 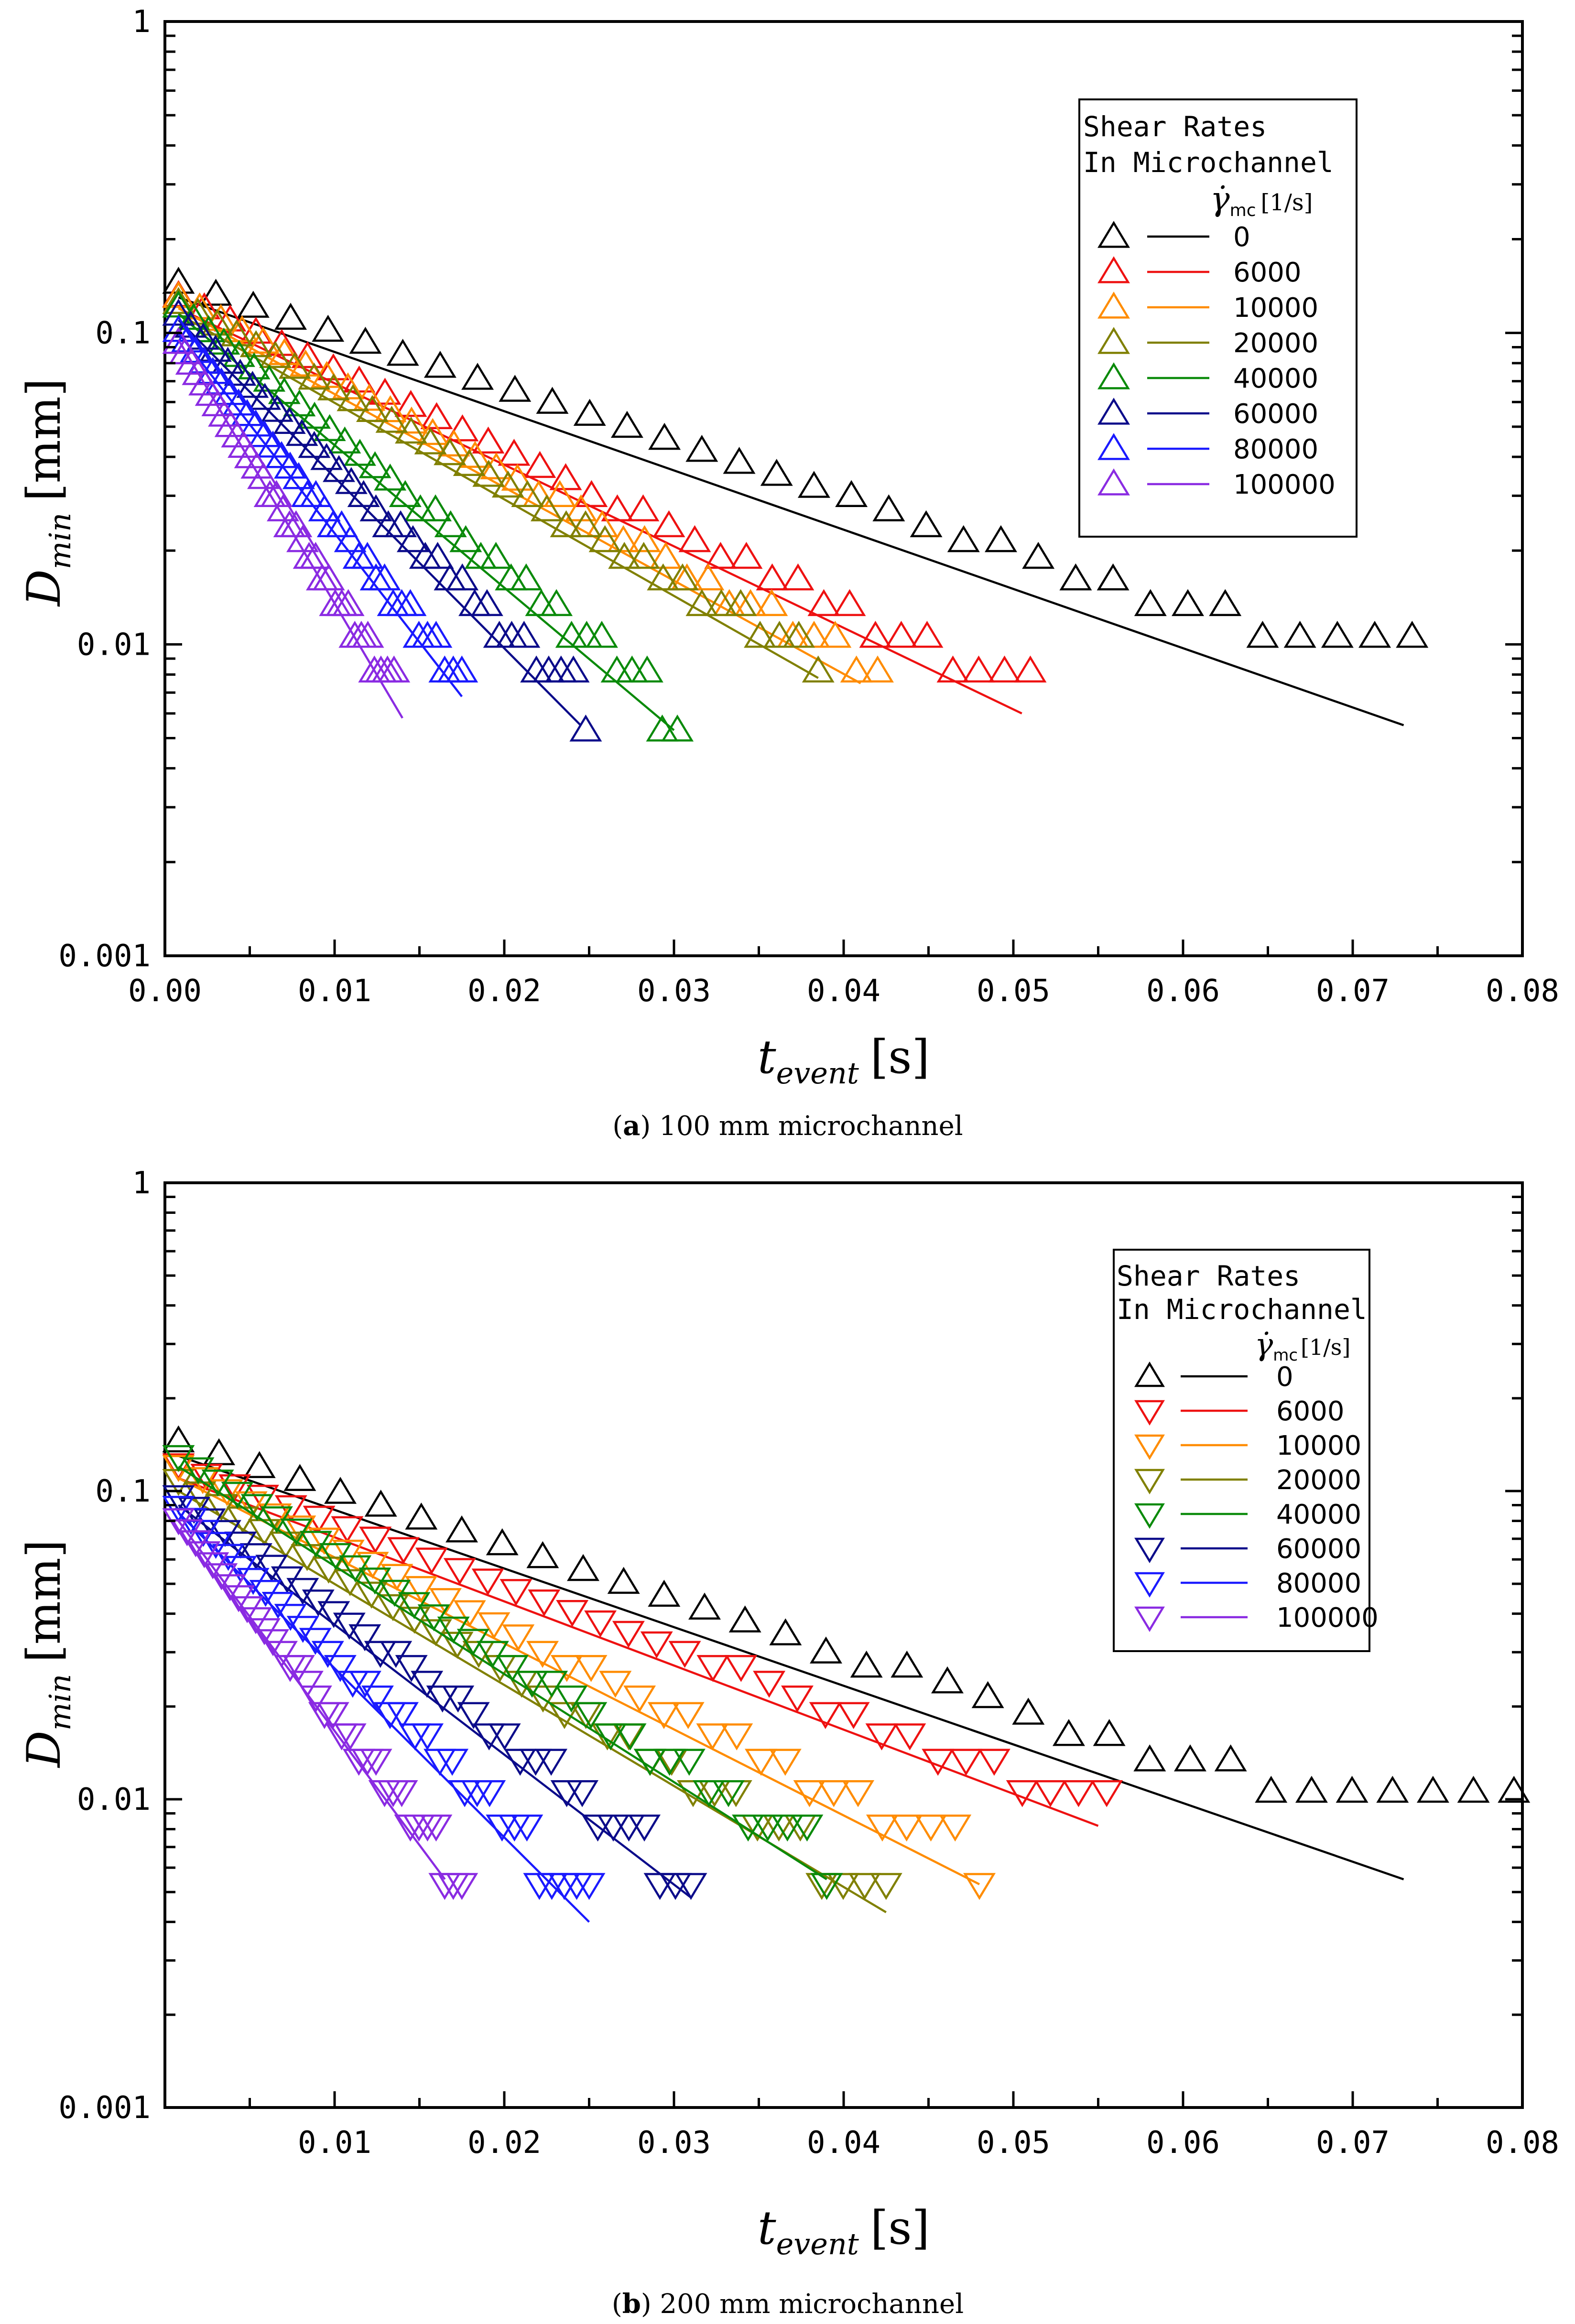 I want to click on legend-unit-label: γ̇mc [1/s], so click(x=1262, y=200).